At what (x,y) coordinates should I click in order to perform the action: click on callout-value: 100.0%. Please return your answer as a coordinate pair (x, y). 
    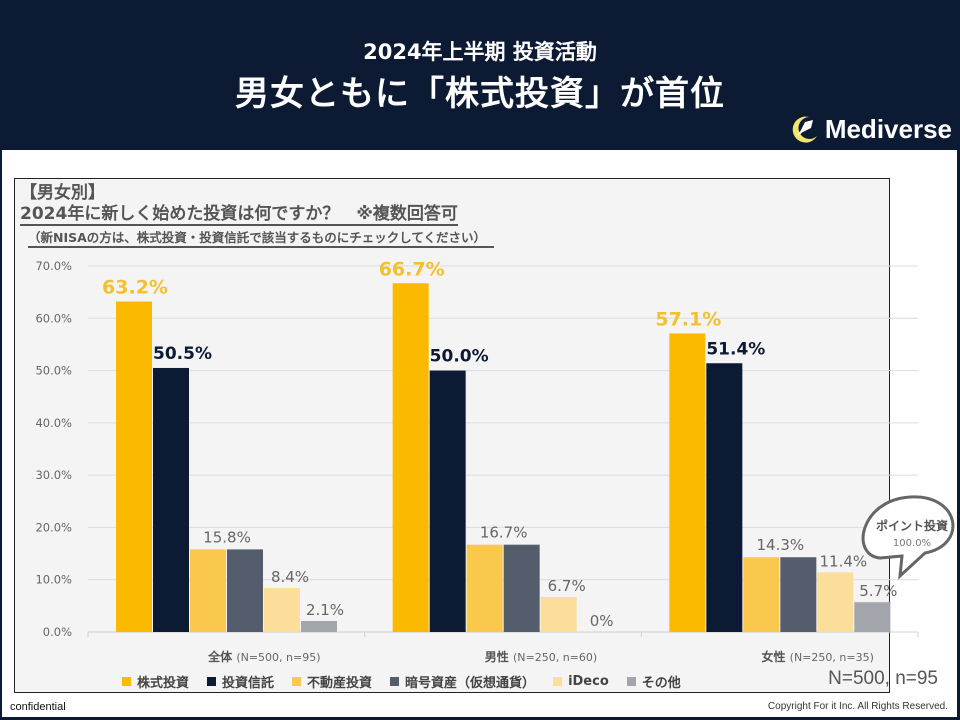
    Looking at the image, I should click on (912, 543).